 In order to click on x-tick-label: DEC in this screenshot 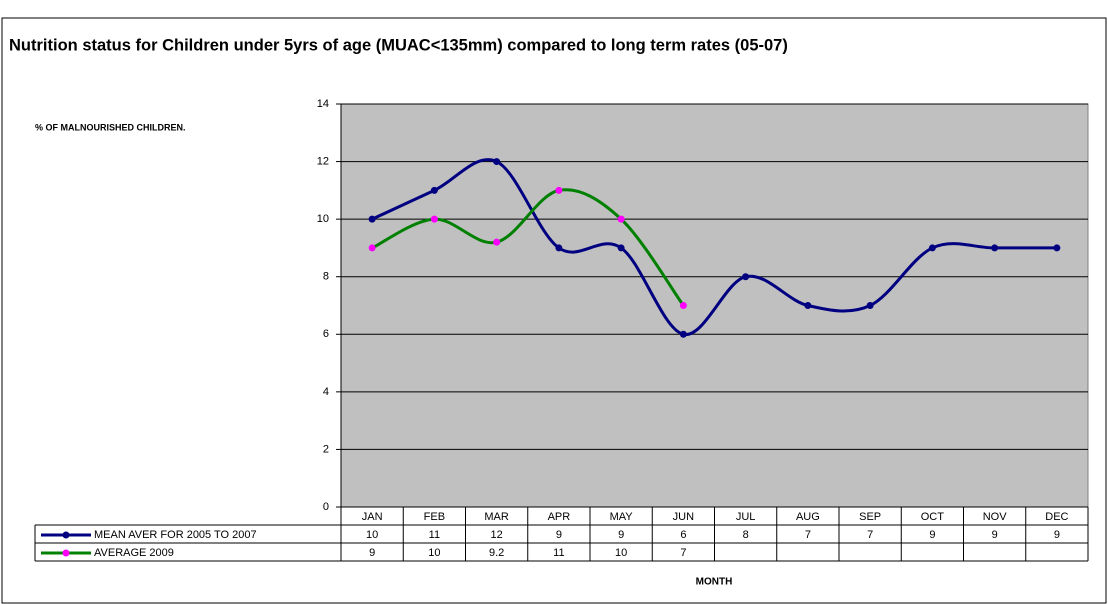, I will do `click(1056, 517)`.